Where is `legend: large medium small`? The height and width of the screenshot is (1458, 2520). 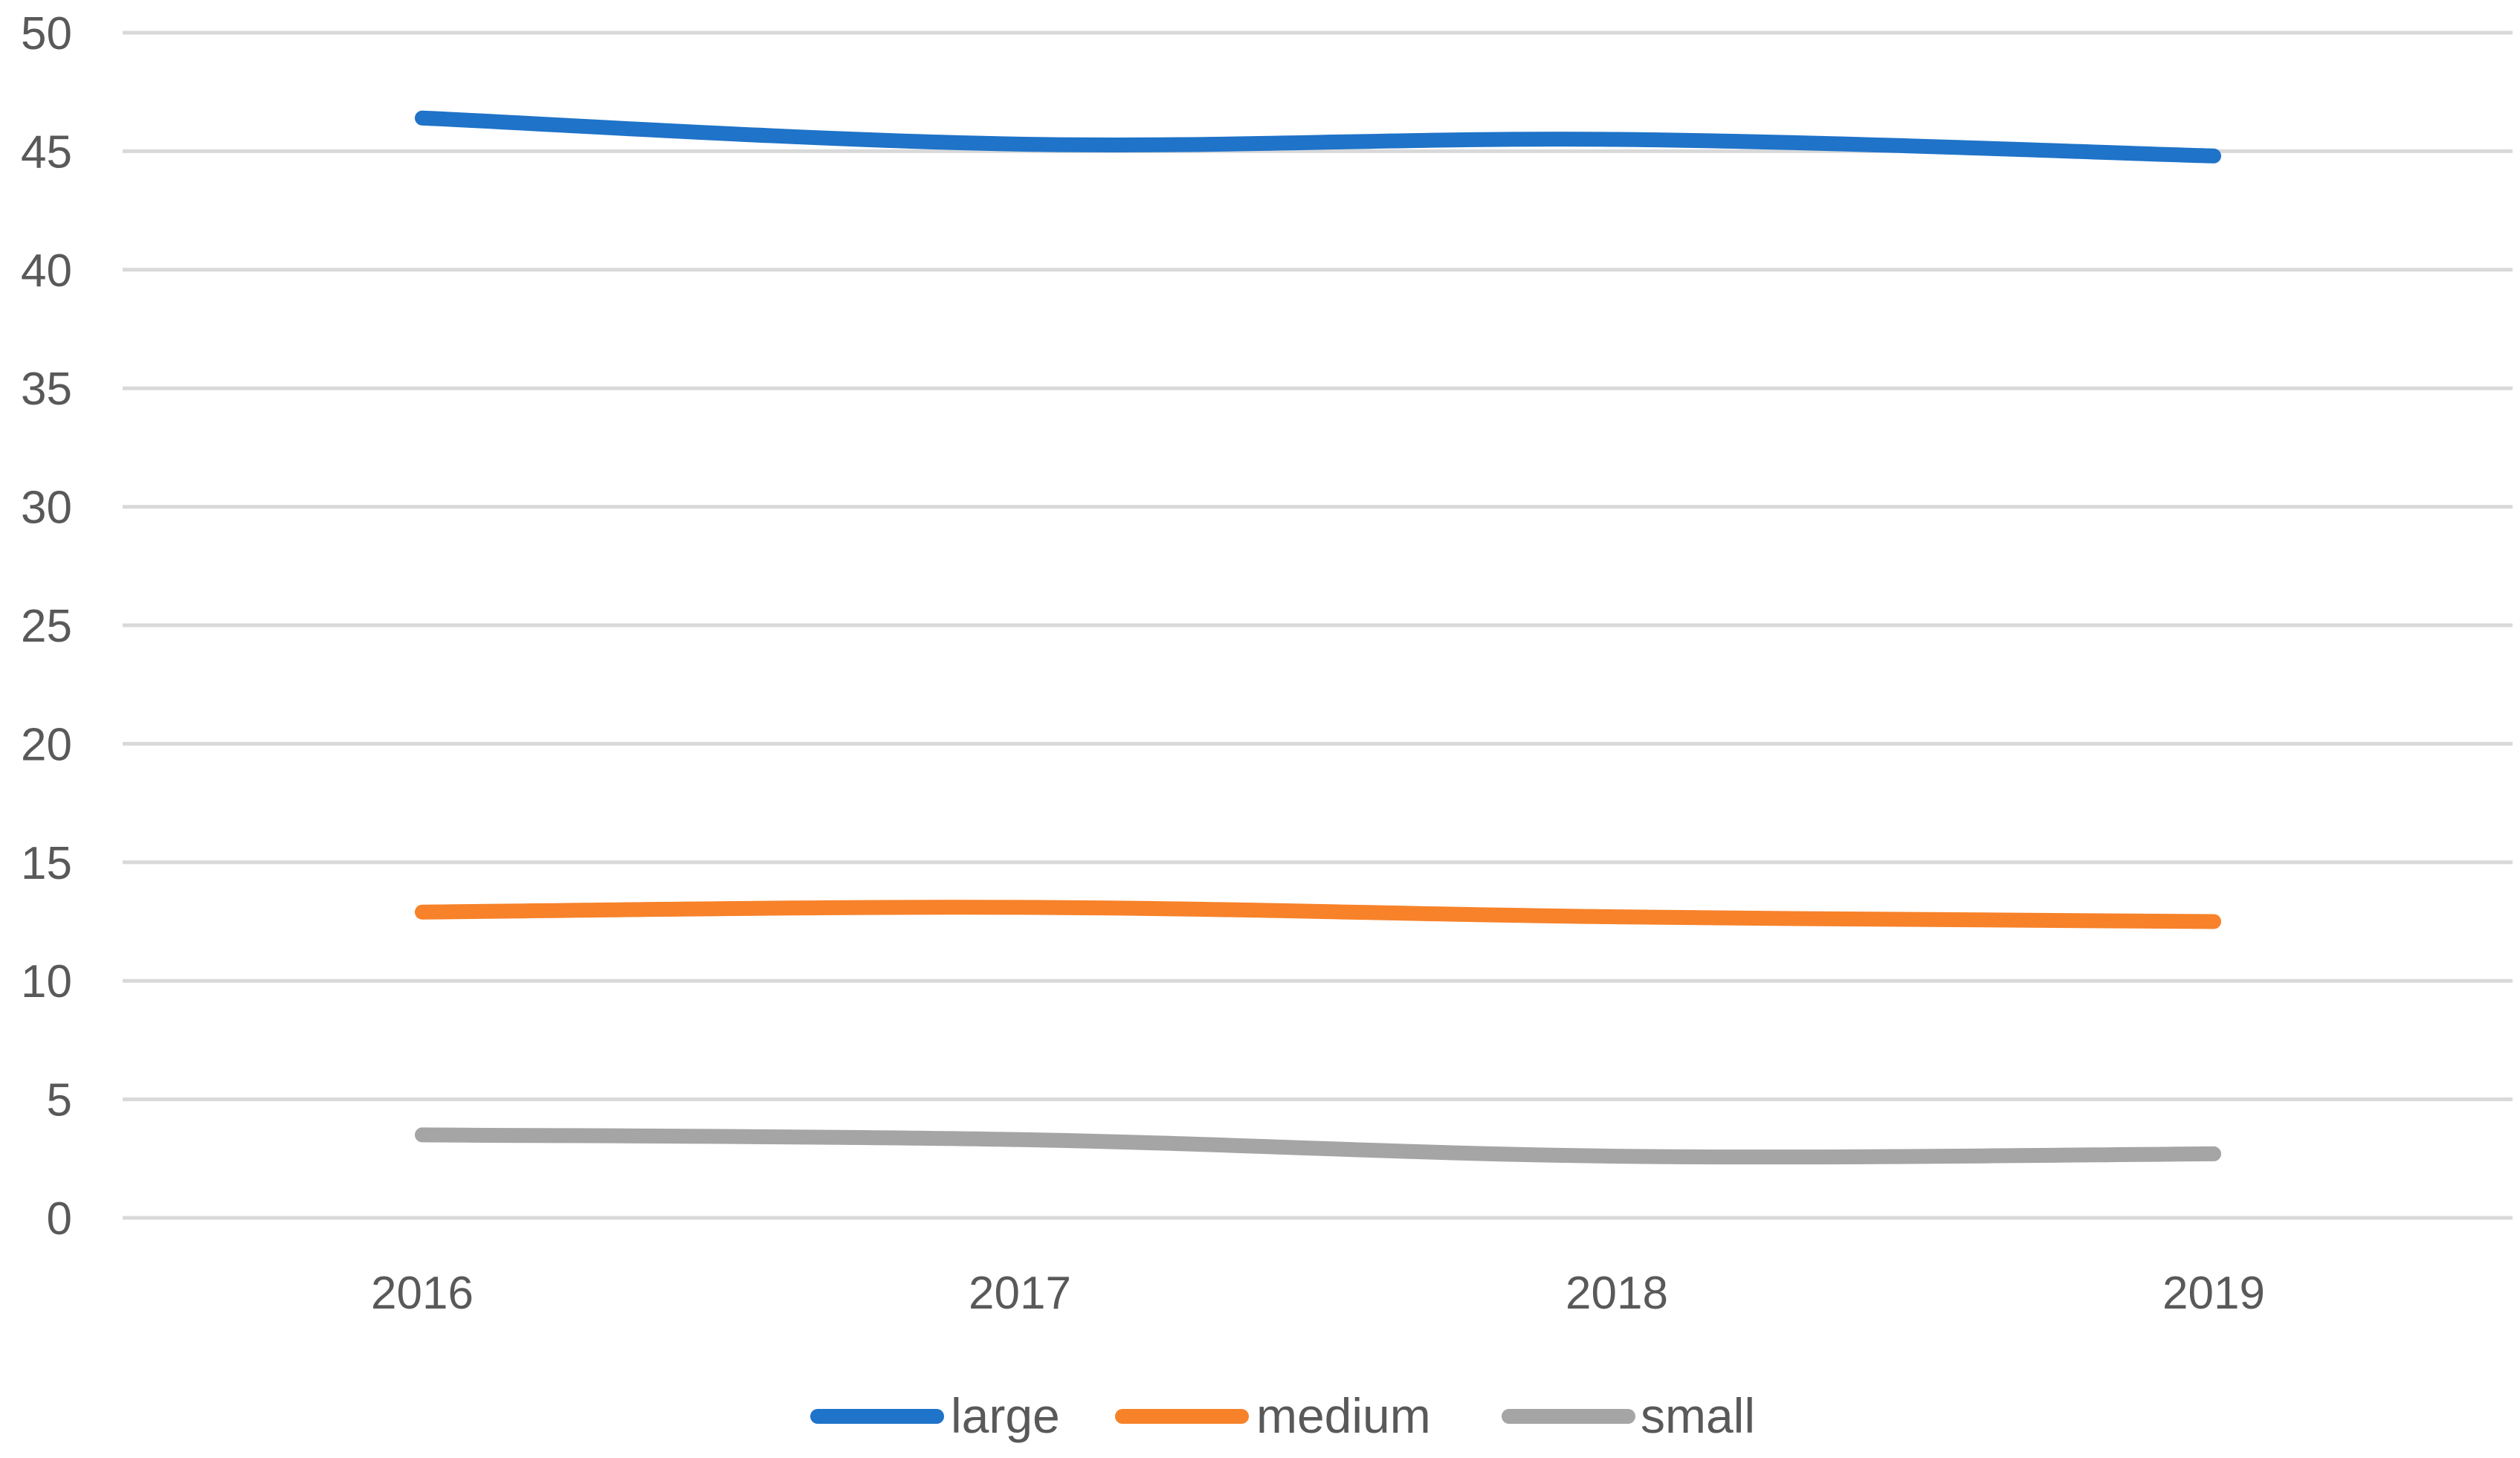 legend: large medium small is located at coordinates (1283, 1415).